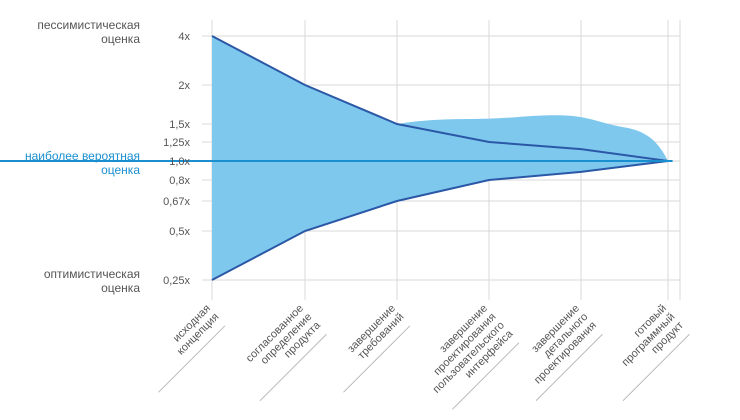  I want to click on side-label-most-likely: наиболее вероятная, so click(82, 156).